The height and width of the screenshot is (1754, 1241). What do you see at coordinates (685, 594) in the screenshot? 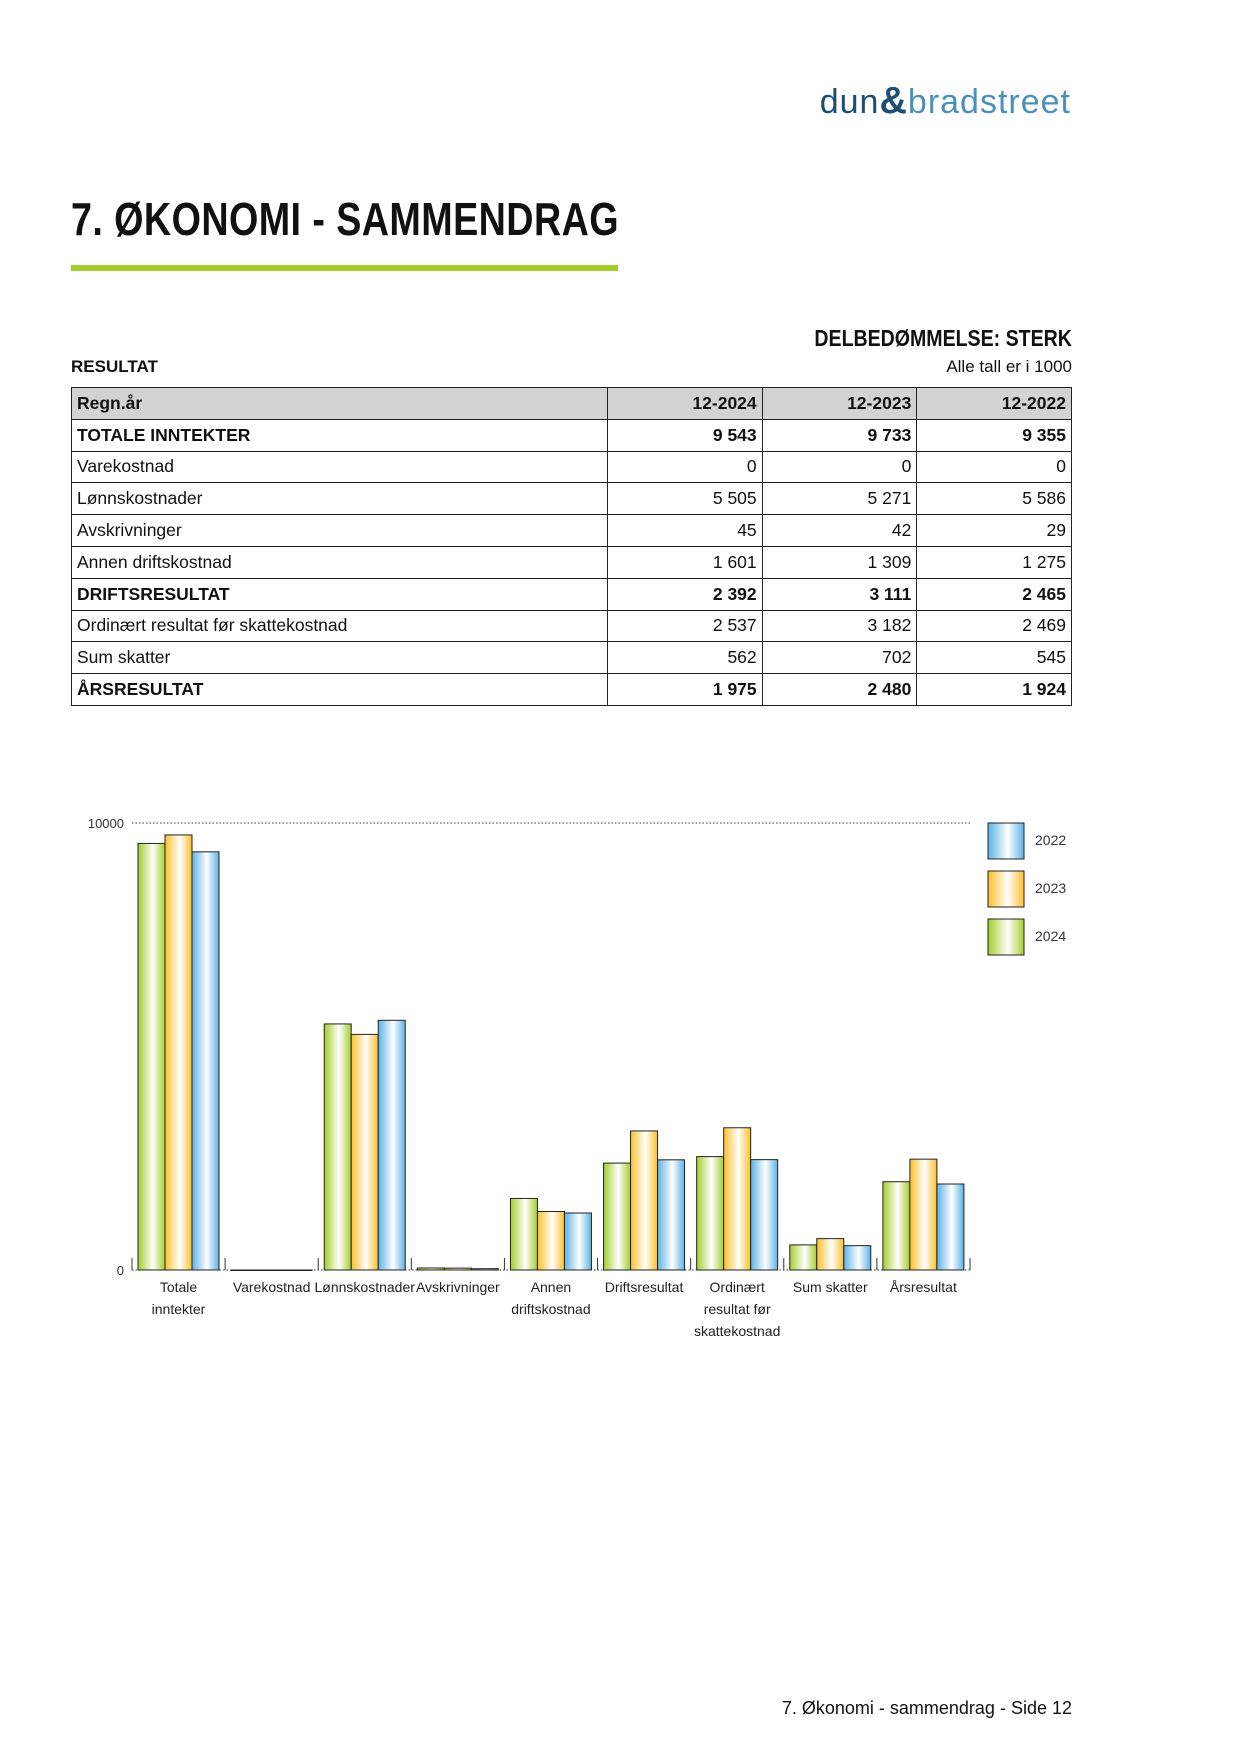
I see `row-value: 2 392` at bounding box center [685, 594].